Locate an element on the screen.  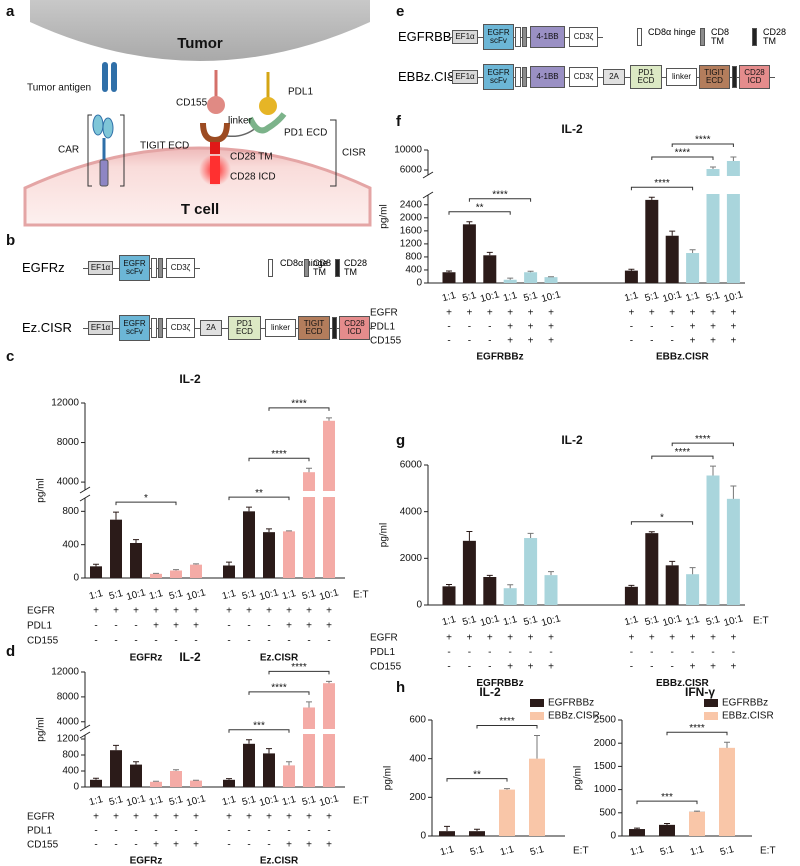
y-tick-label: 8000 is located at coordinates (68, 442).